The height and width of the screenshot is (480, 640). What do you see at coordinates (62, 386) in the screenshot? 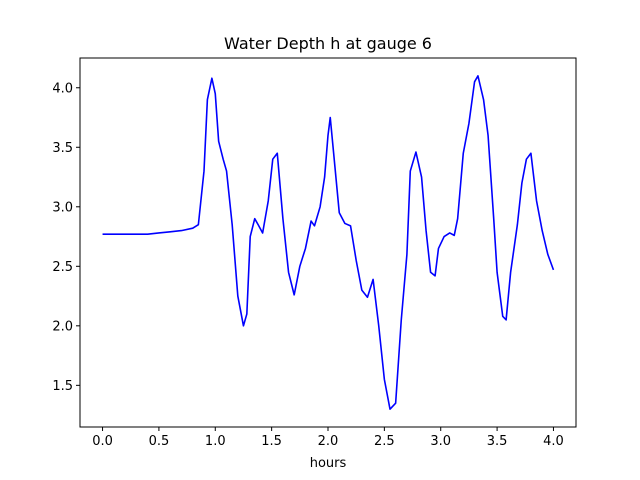
I see `y-tick-label: 1.5` at bounding box center [62, 386].